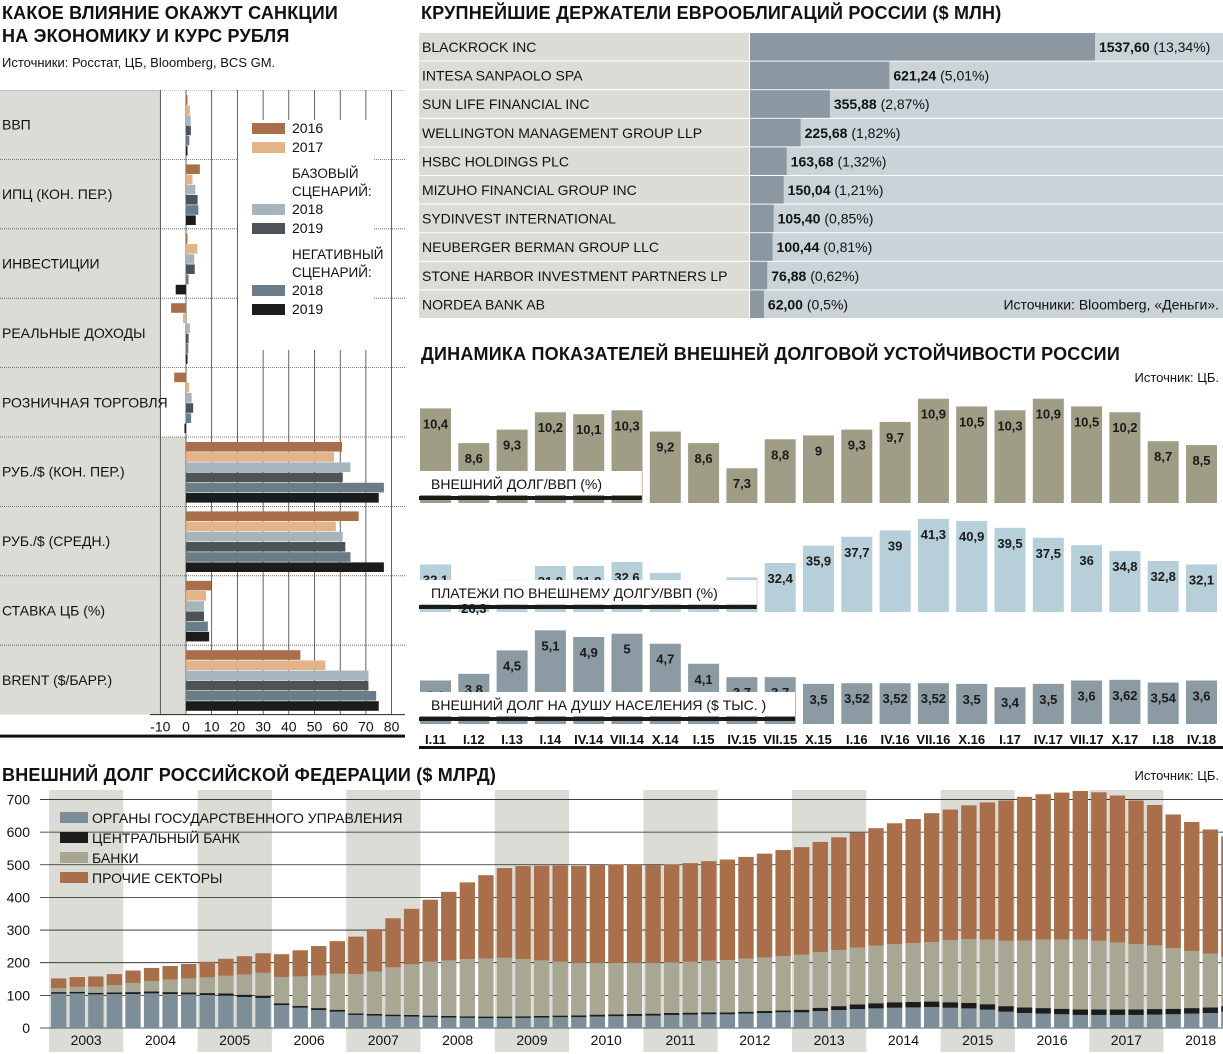 The height and width of the screenshot is (1054, 1223). Describe the element at coordinates (895, 739) in the screenshot. I see `period-label: IV.16` at that location.